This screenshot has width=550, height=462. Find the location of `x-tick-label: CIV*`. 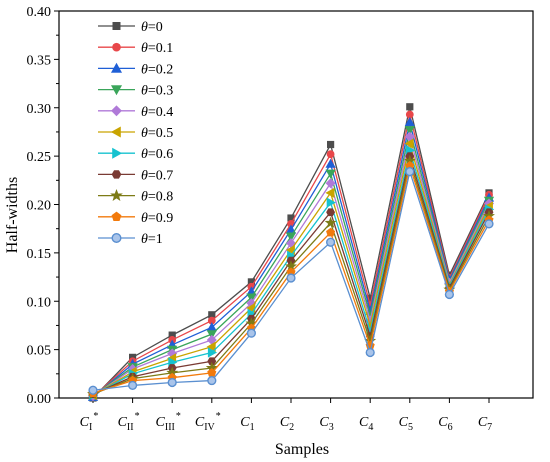

x-tick-label: CIV* is located at coordinates (208, 422).